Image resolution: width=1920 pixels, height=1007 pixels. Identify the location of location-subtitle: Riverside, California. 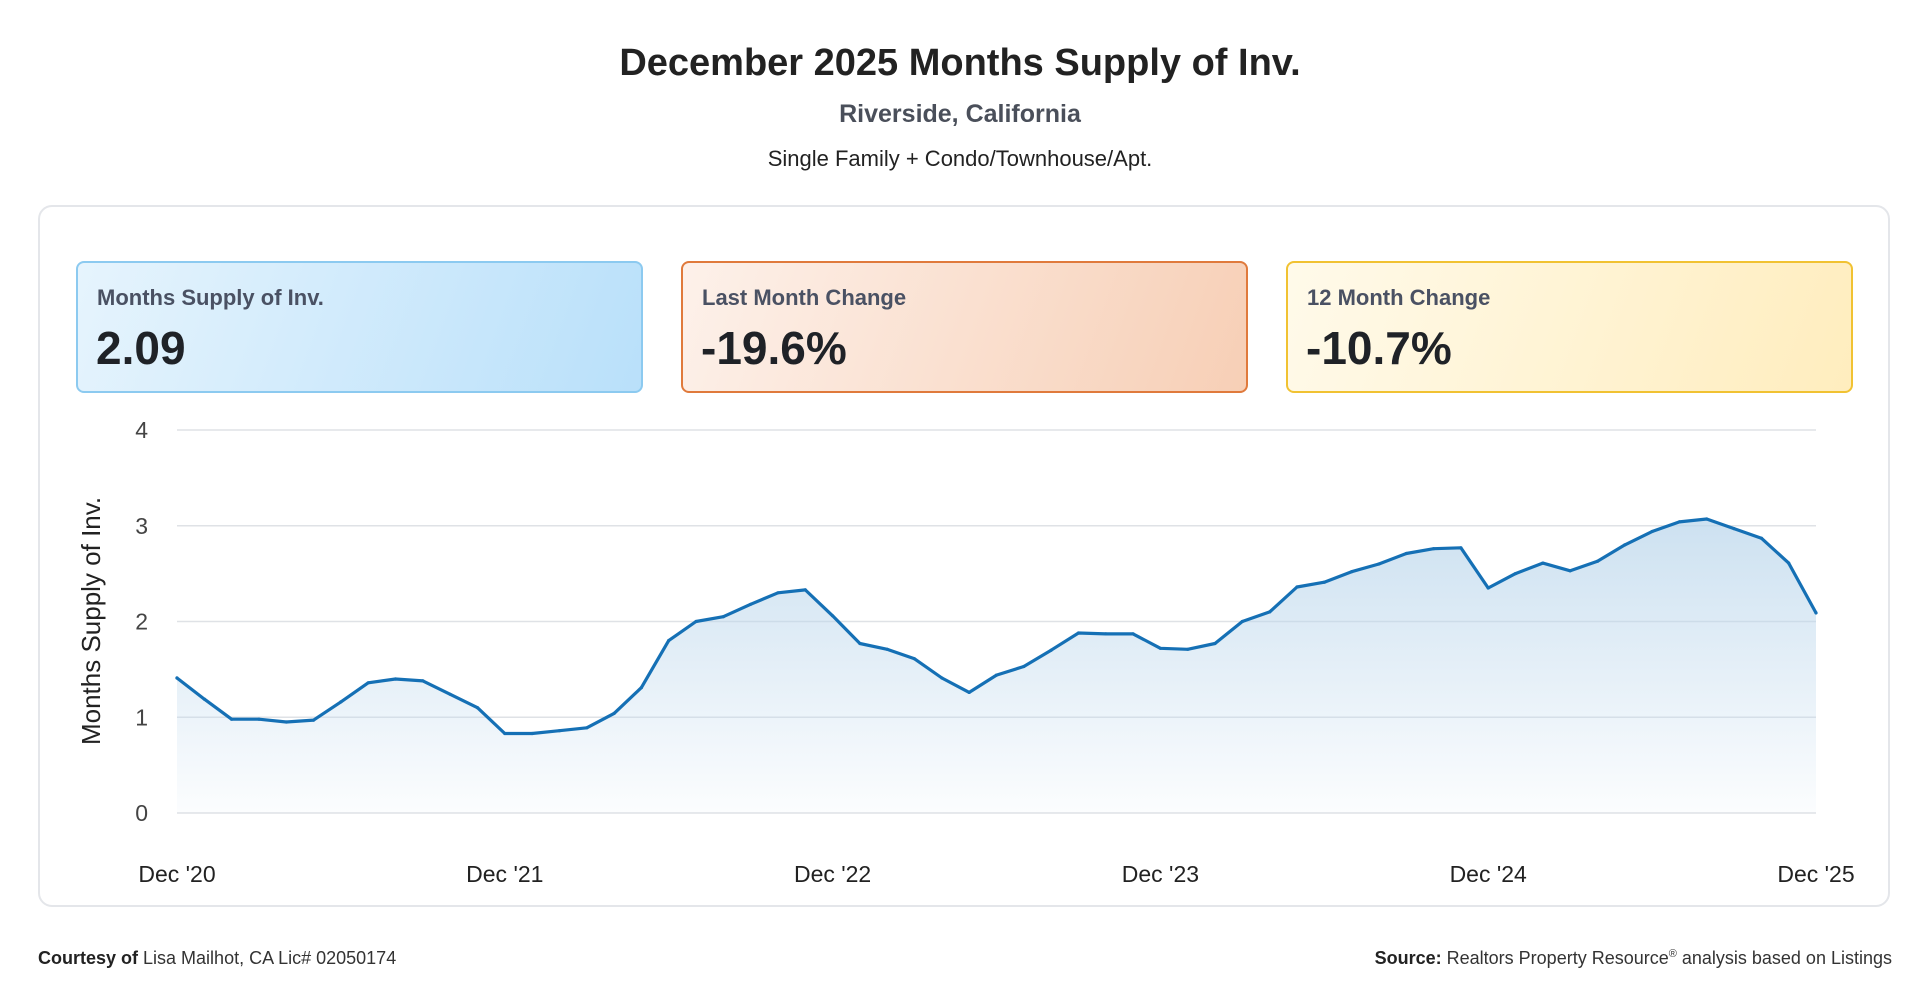
(960, 114).